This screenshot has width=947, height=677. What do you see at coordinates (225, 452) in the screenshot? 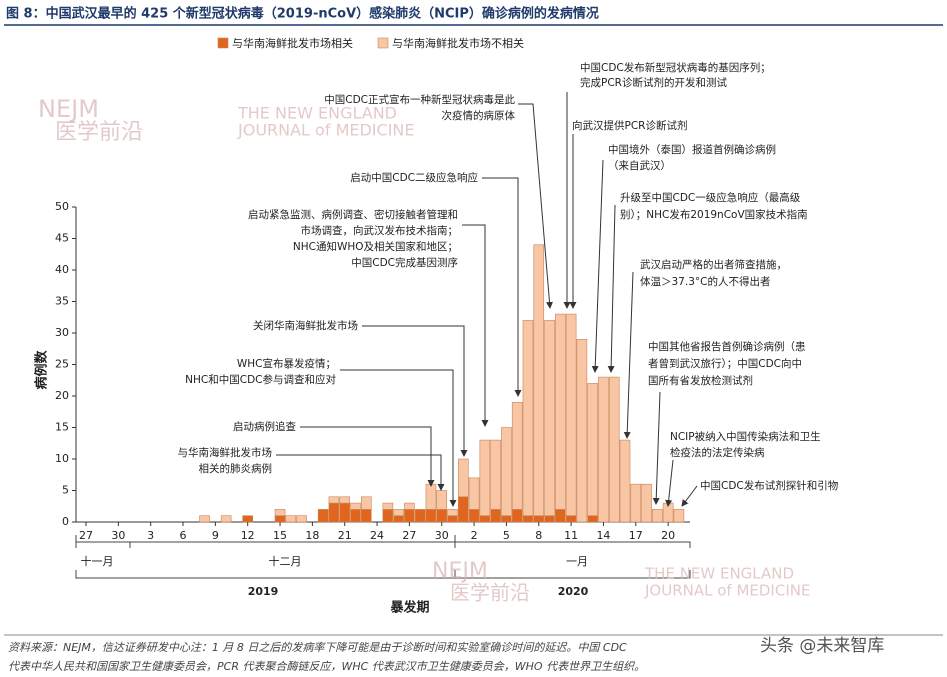
I see `annotation: 与华南海鲜批发市场` at bounding box center [225, 452].